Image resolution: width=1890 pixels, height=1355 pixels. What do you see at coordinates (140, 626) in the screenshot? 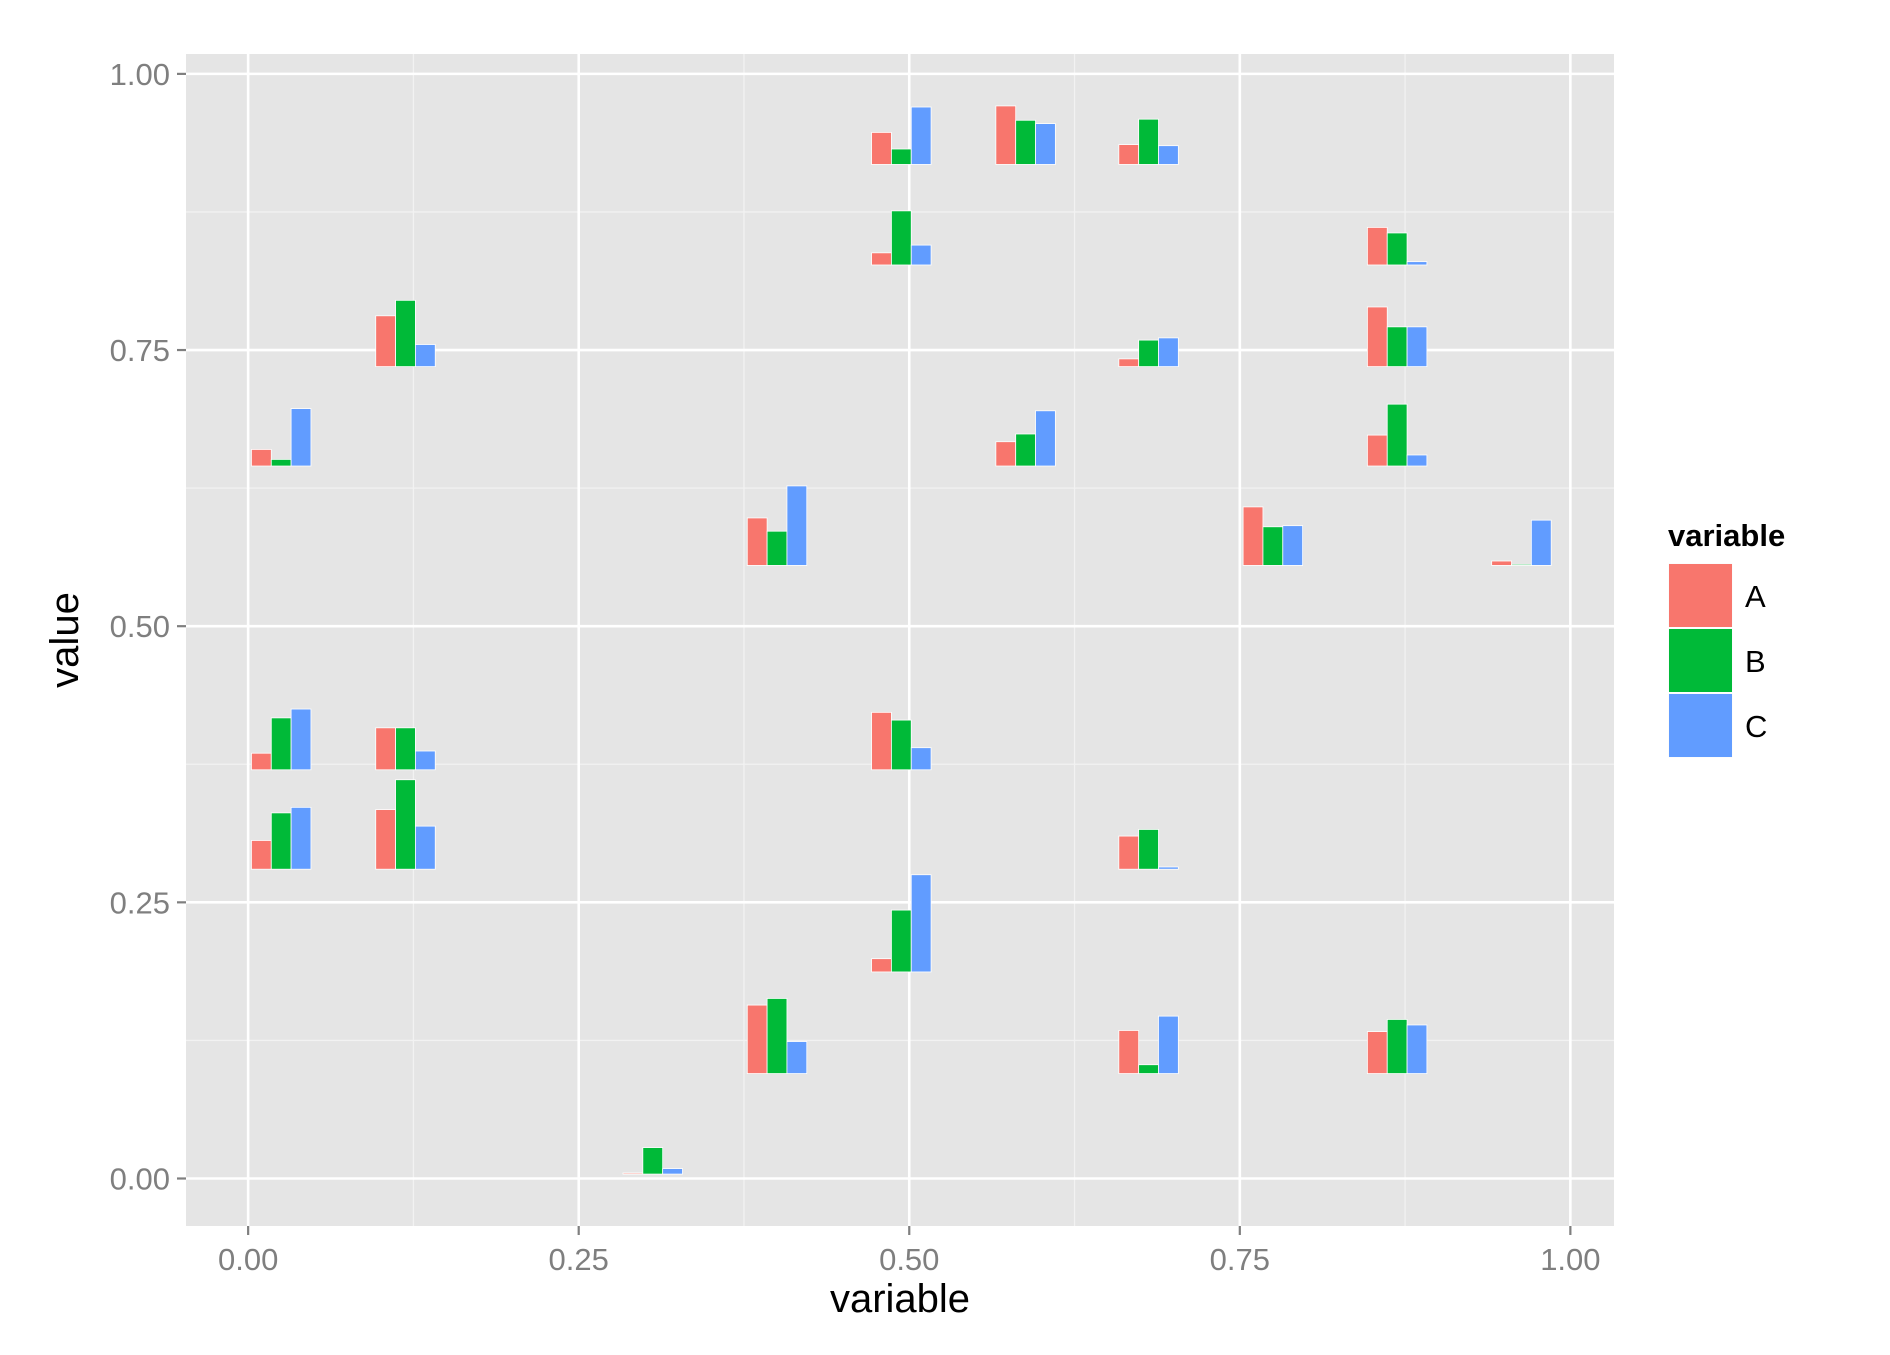
I see `y-tick-label: 0.50` at bounding box center [140, 626].